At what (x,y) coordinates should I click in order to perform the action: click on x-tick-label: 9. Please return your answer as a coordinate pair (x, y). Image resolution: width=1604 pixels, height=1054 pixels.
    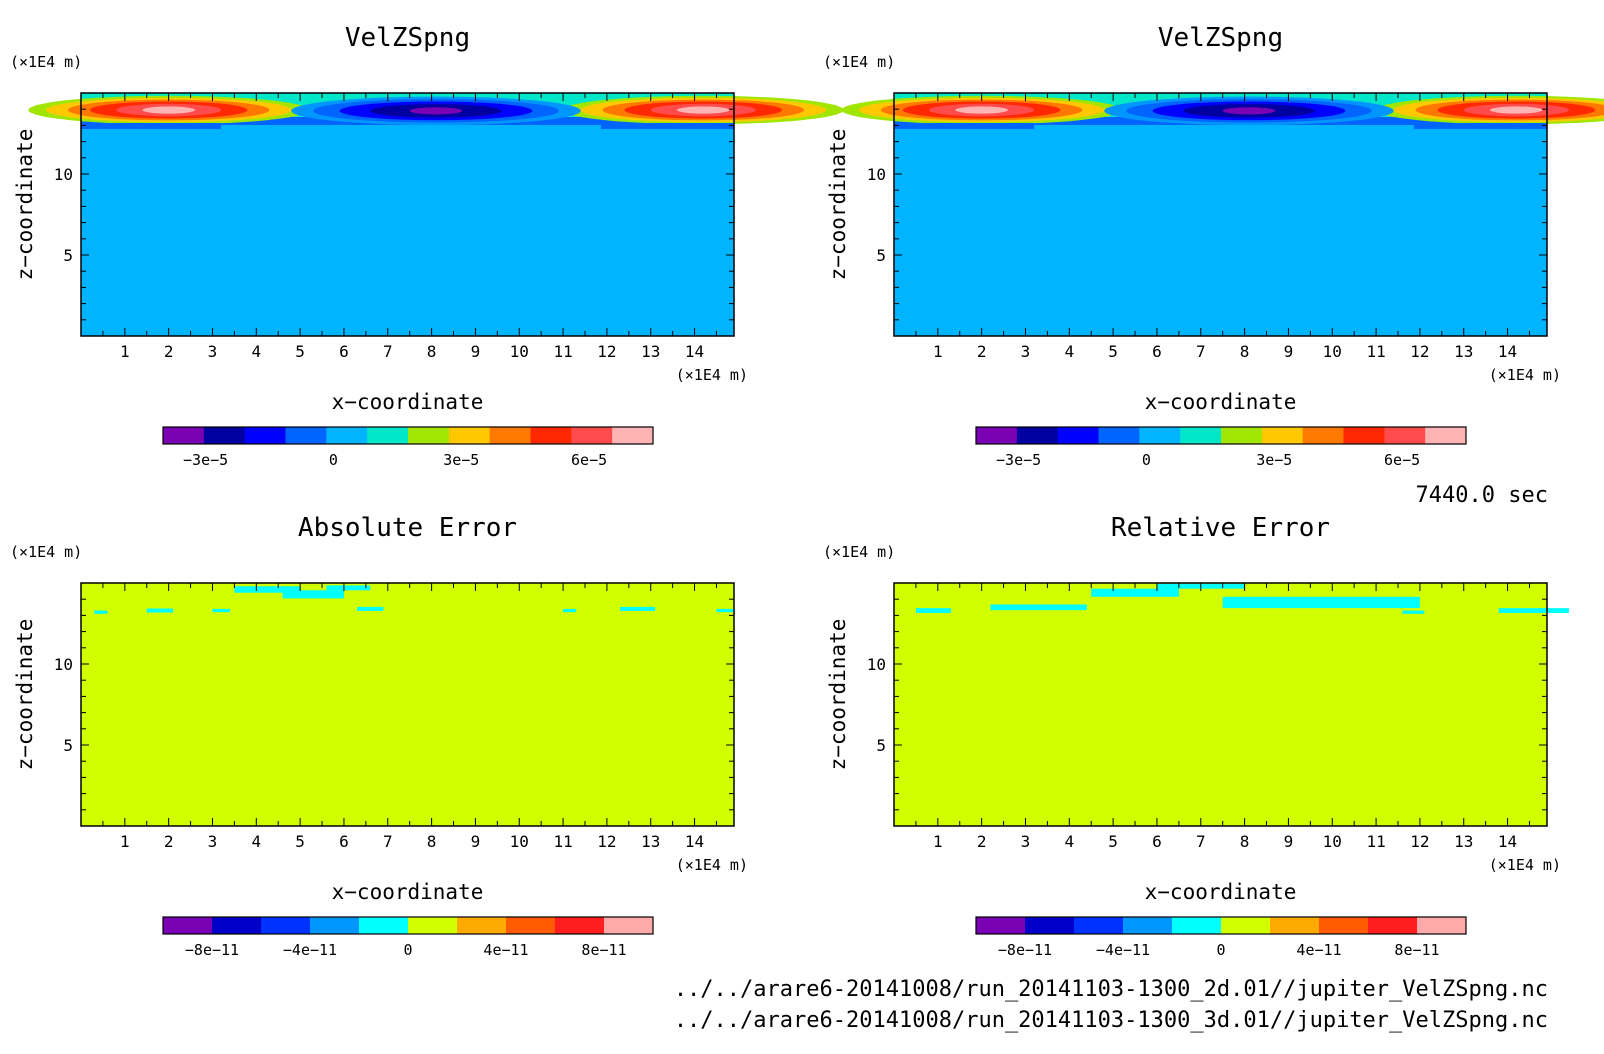
    Looking at the image, I should click on (1289, 841).